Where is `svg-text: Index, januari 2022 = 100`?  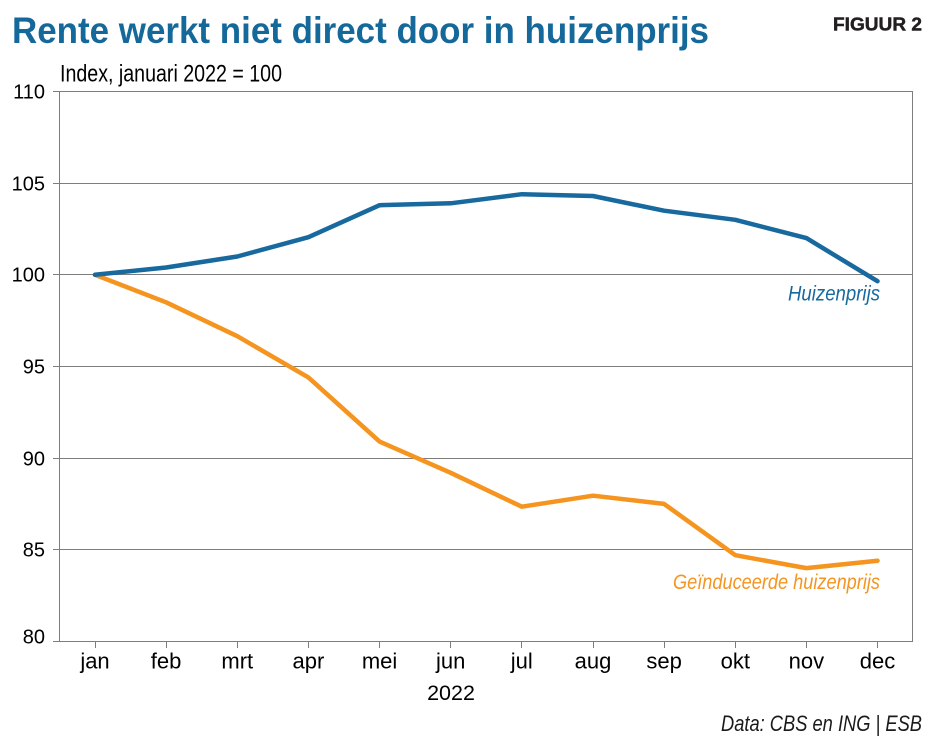 svg-text: Index, januari 2022 = 100 is located at coordinates (171, 74).